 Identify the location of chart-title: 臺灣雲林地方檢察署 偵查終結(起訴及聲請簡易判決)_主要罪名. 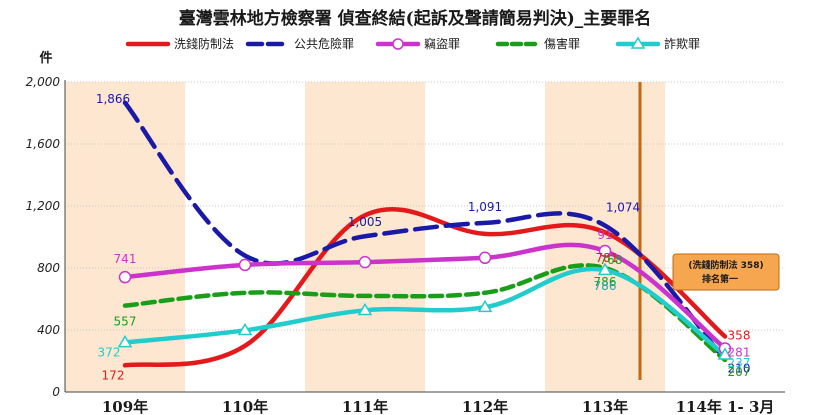
(415, 18).